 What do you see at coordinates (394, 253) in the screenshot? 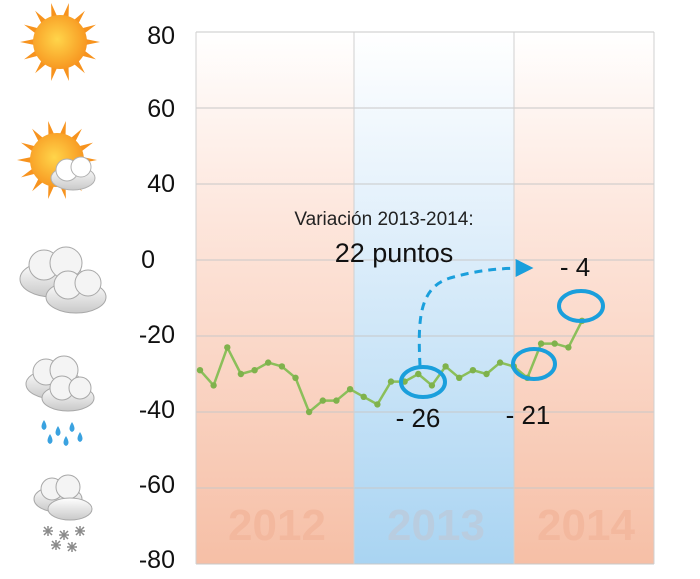
I see `variation-value: 22 puntos` at bounding box center [394, 253].